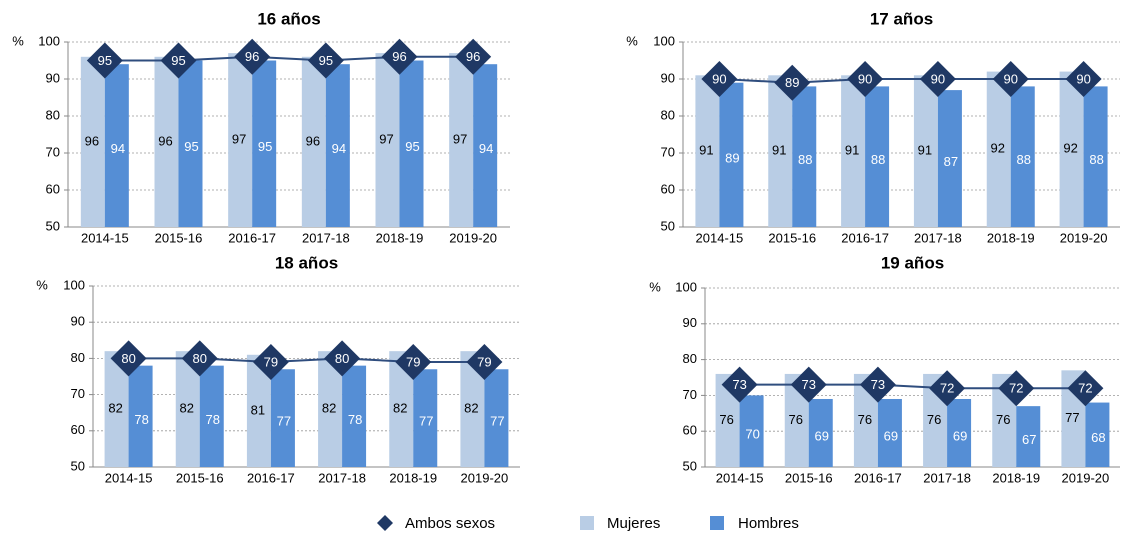 This screenshot has height=533, width=1133. What do you see at coordinates (258, 409) in the screenshot?
I see `bar-value-label: 81` at bounding box center [258, 409].